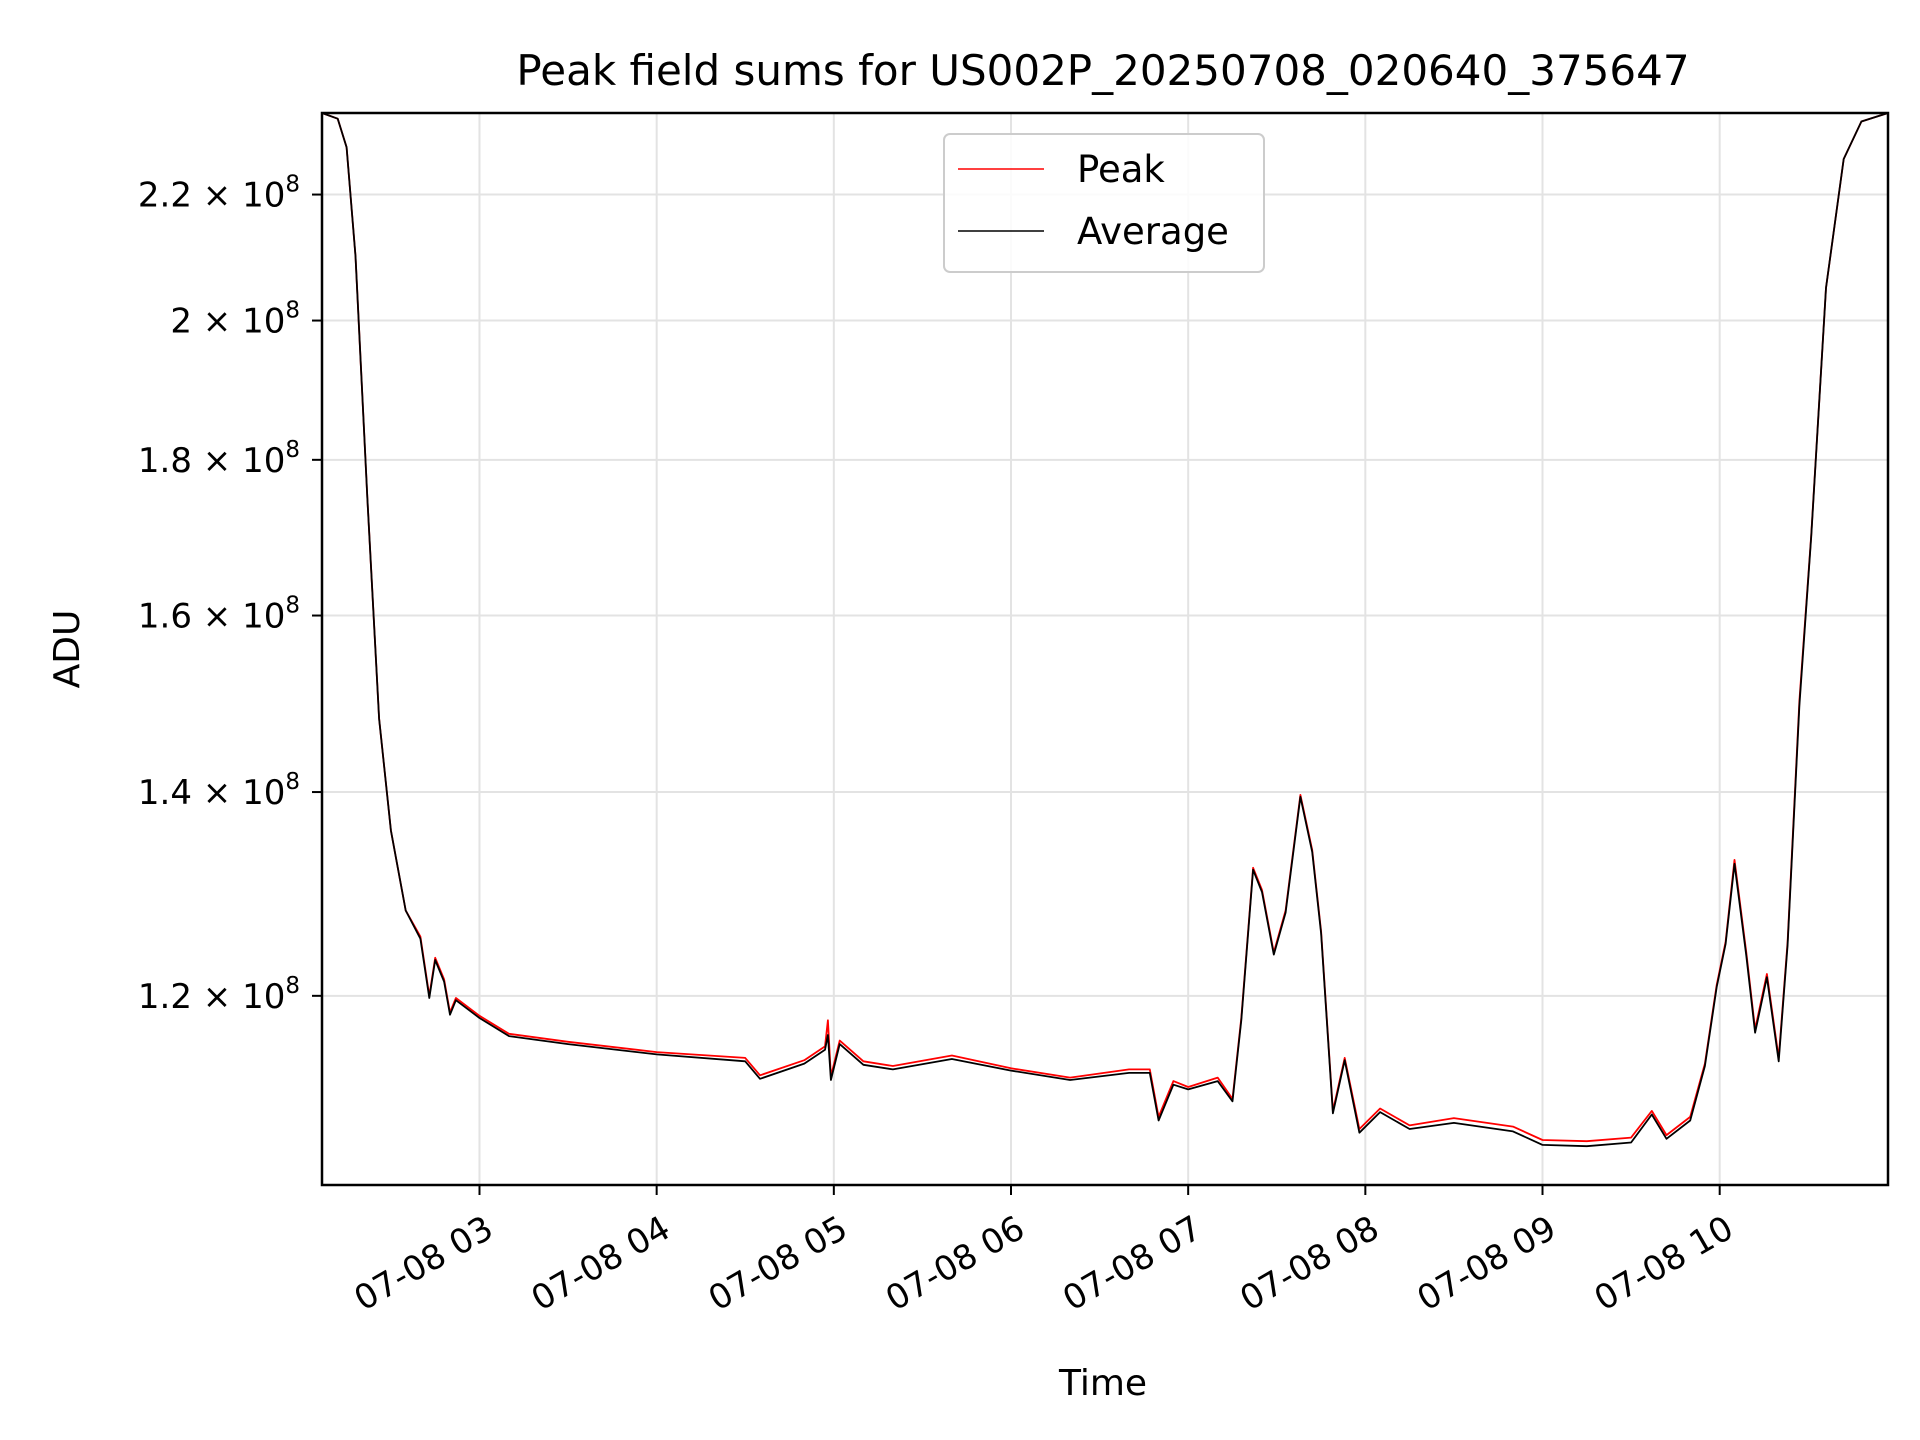 The width and height of the screenshot is (1920, 1440). I want to click on y-tick-mantissa: 2.2, so click(165, 196).